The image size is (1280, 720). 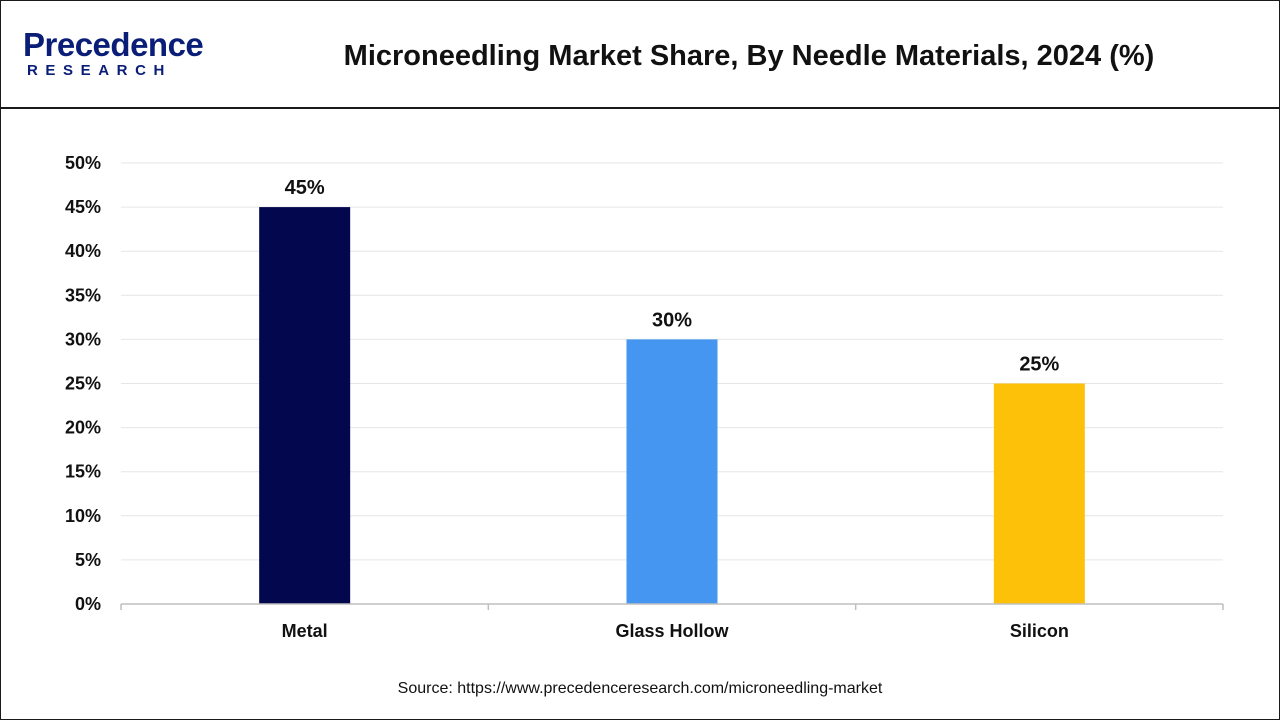 I want to click on x-axis-labels: Metal Glass Hollow Silicon, so click(x=675, y=631).